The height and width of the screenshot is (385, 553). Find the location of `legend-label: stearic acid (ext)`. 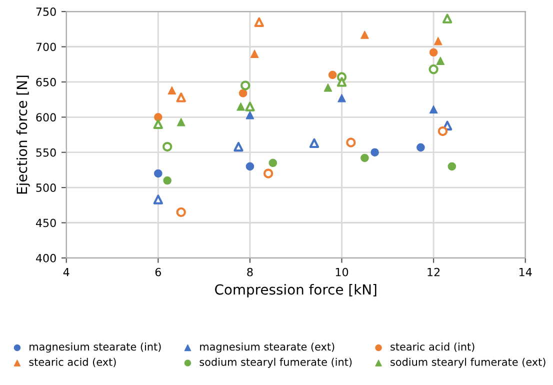

legend-label: stearic acid (ext) is located at coordinates (72, 363).